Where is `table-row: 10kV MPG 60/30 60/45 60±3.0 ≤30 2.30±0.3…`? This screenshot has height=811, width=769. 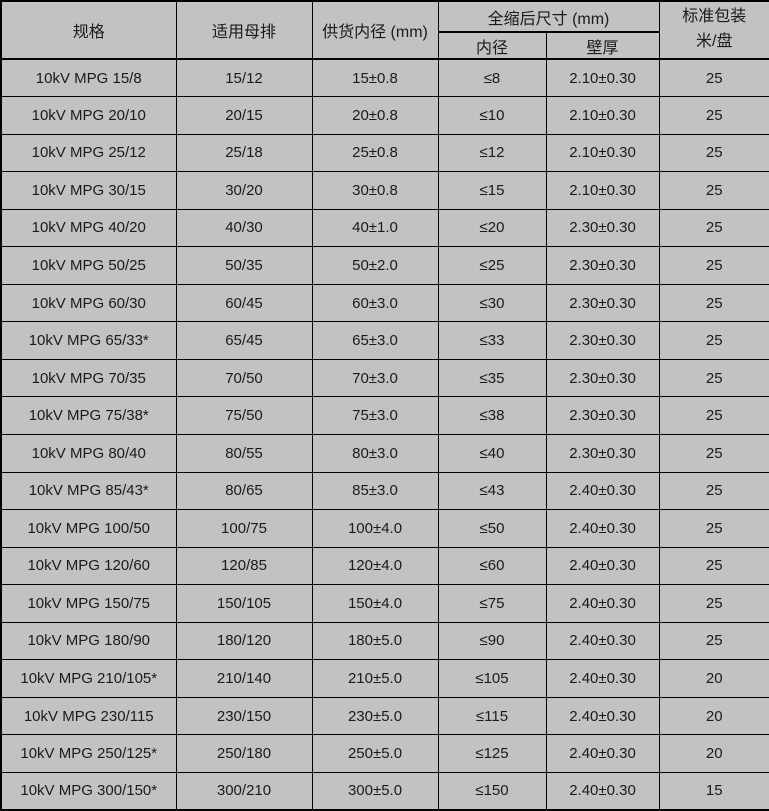 table-row: 10kV MPG 60/30 60/45 60±3.0 ≤30 2.30±0.3… is located at coordinates (384, 303).